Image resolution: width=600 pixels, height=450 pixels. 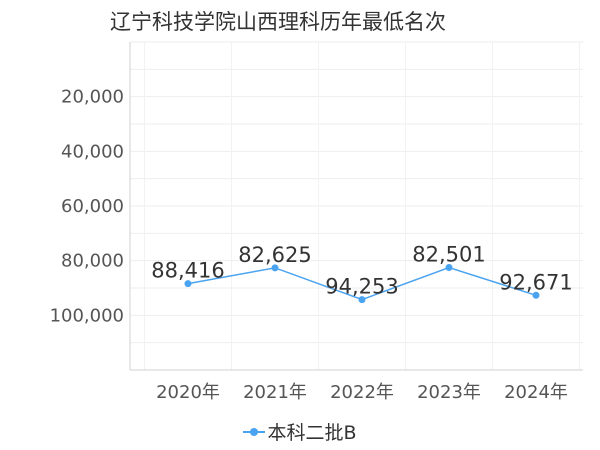 I want to click on data-labels: 88,416 82,625 94,253 82,501 92,671, so click(x=361, y=271).